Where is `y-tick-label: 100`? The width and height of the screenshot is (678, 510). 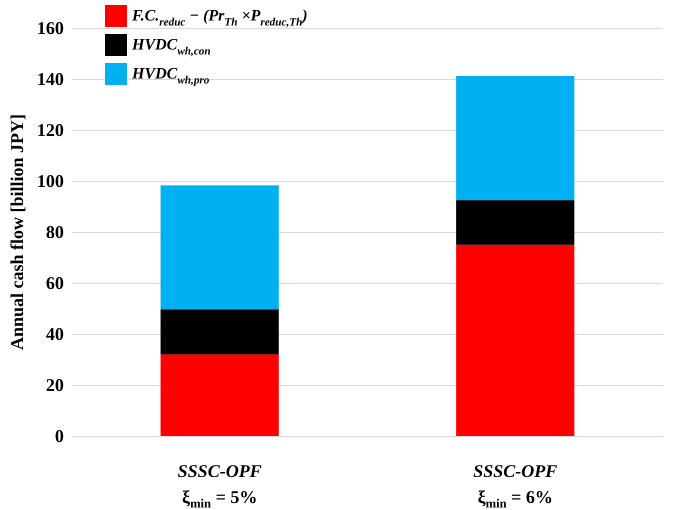 y-tick-label: 100 is located at coordinates (50, 181).